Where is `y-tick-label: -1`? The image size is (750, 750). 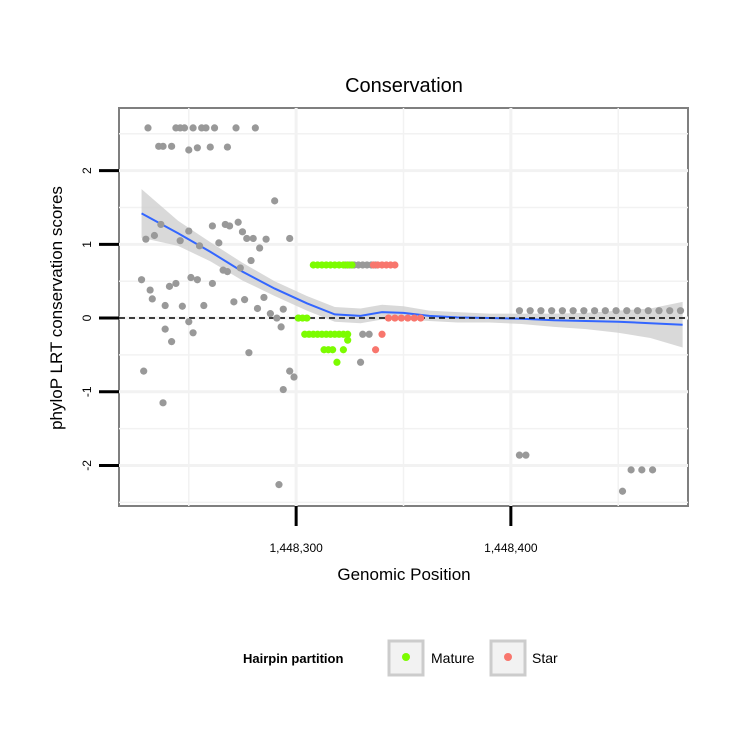 y-tick-label: -1 is located at coordinates (87, 391).